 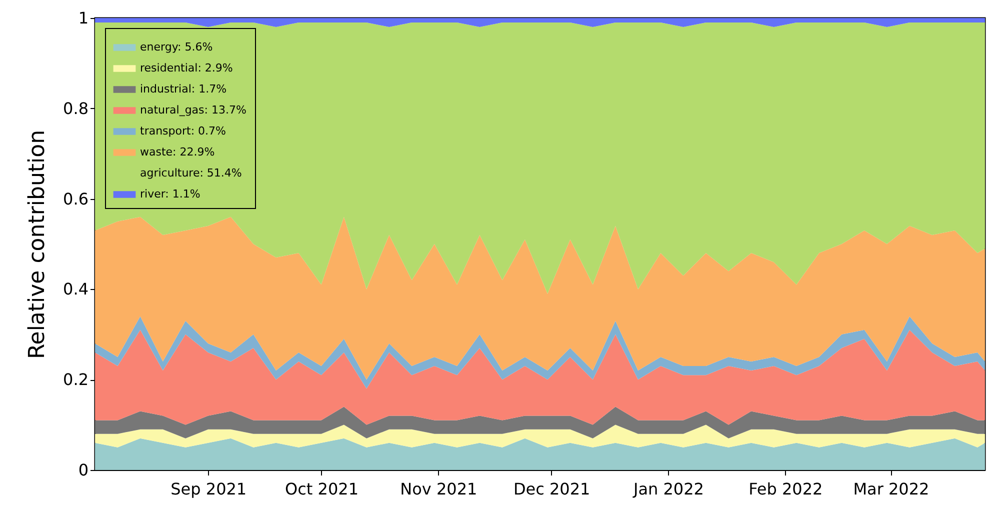 I want to click on x-tick-label: Nov 2021, so click(x=439, y=489).